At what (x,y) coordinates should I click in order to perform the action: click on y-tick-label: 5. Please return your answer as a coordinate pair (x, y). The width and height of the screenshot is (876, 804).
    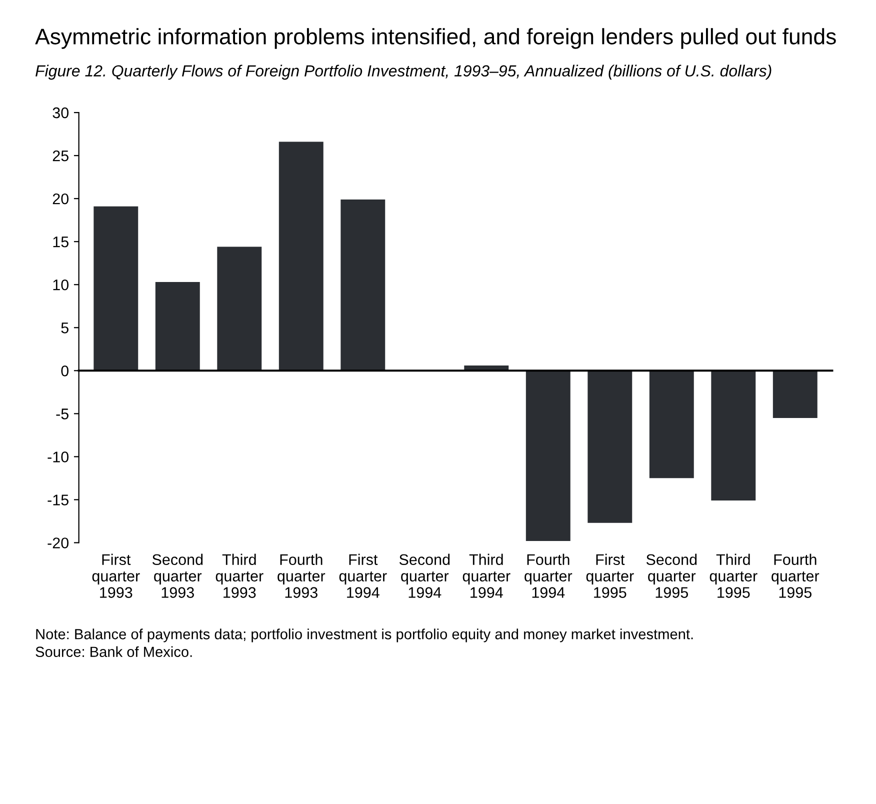
    Looking at the image, I should click on (64, 328).